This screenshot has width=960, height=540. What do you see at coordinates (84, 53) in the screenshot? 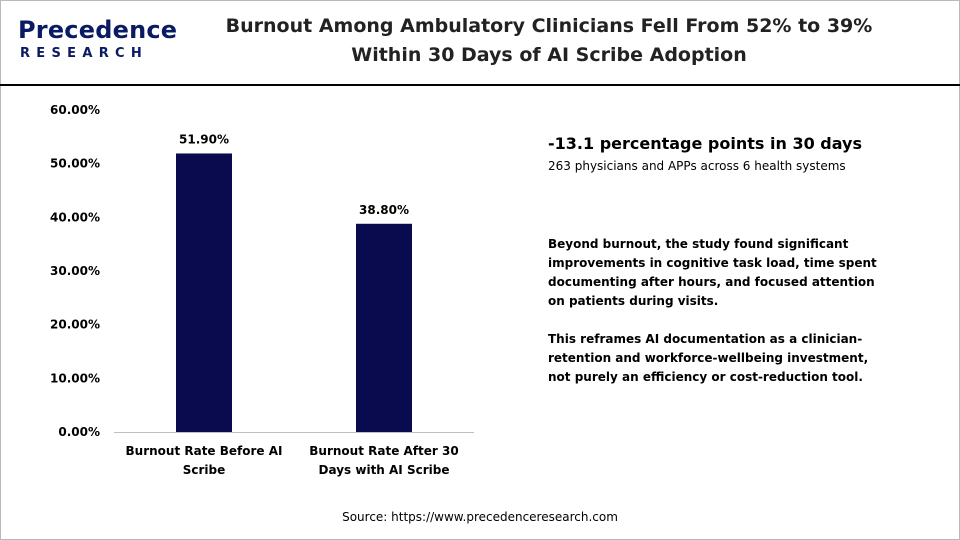
I see `brand-subtitle: RESEARCH` at bounding box center [84, 53].